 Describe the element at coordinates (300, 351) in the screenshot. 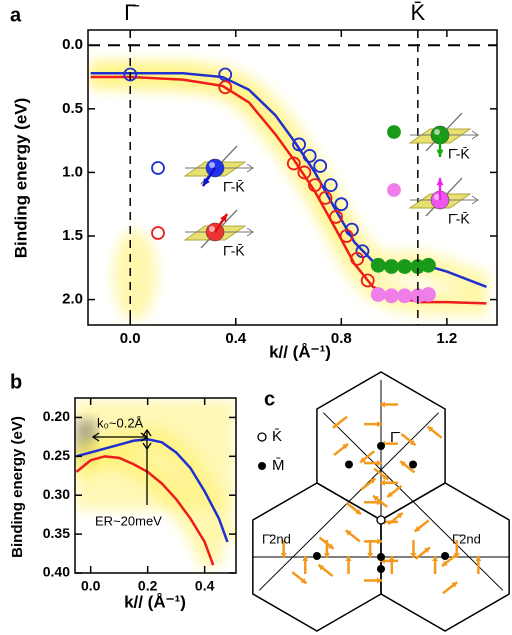

I see `x-axis-label: k// (Å⁻¹)` at that location.